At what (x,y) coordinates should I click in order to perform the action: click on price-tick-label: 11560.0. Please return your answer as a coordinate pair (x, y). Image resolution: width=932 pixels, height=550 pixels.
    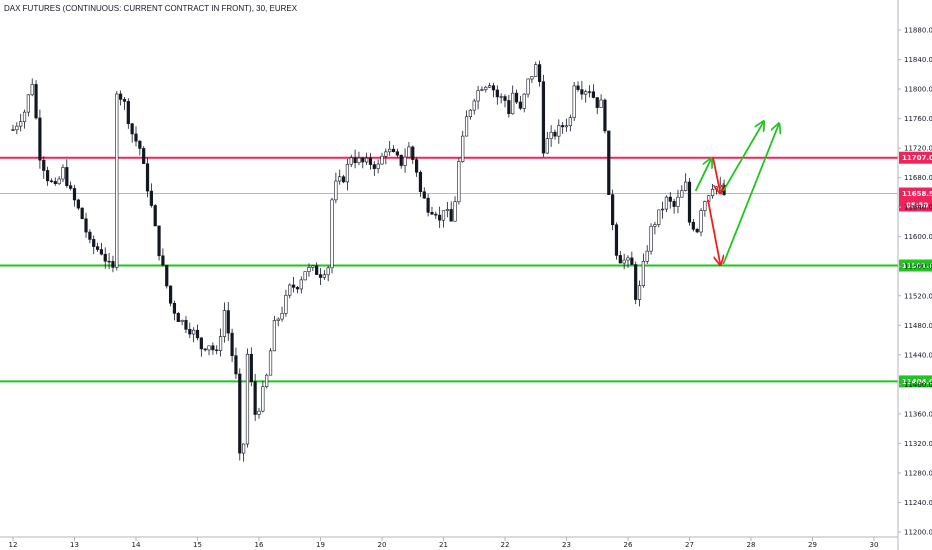
    Looking at the image, I should click on (918, 267).